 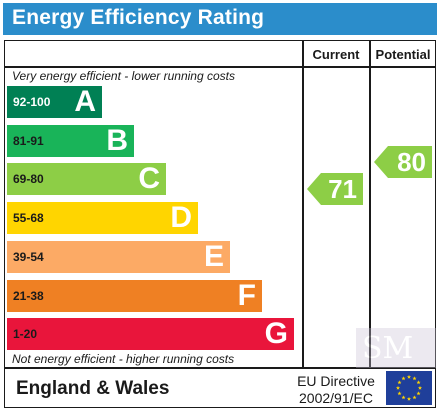 What do you see at coordinates (150, 333) in the screenshot?
I see `band-g: 1-20 G` at bounding box center [150, 333].